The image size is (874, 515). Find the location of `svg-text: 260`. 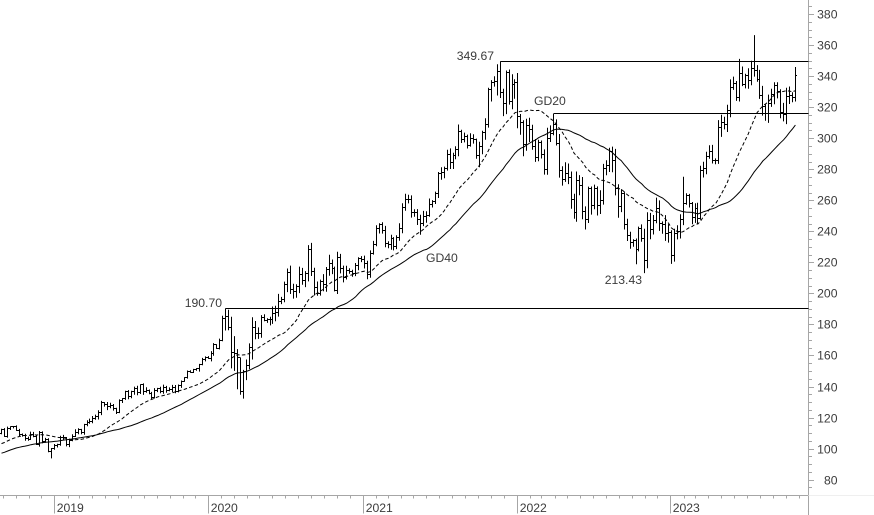

svg-text: 260 is located at coordinates (827, 200).